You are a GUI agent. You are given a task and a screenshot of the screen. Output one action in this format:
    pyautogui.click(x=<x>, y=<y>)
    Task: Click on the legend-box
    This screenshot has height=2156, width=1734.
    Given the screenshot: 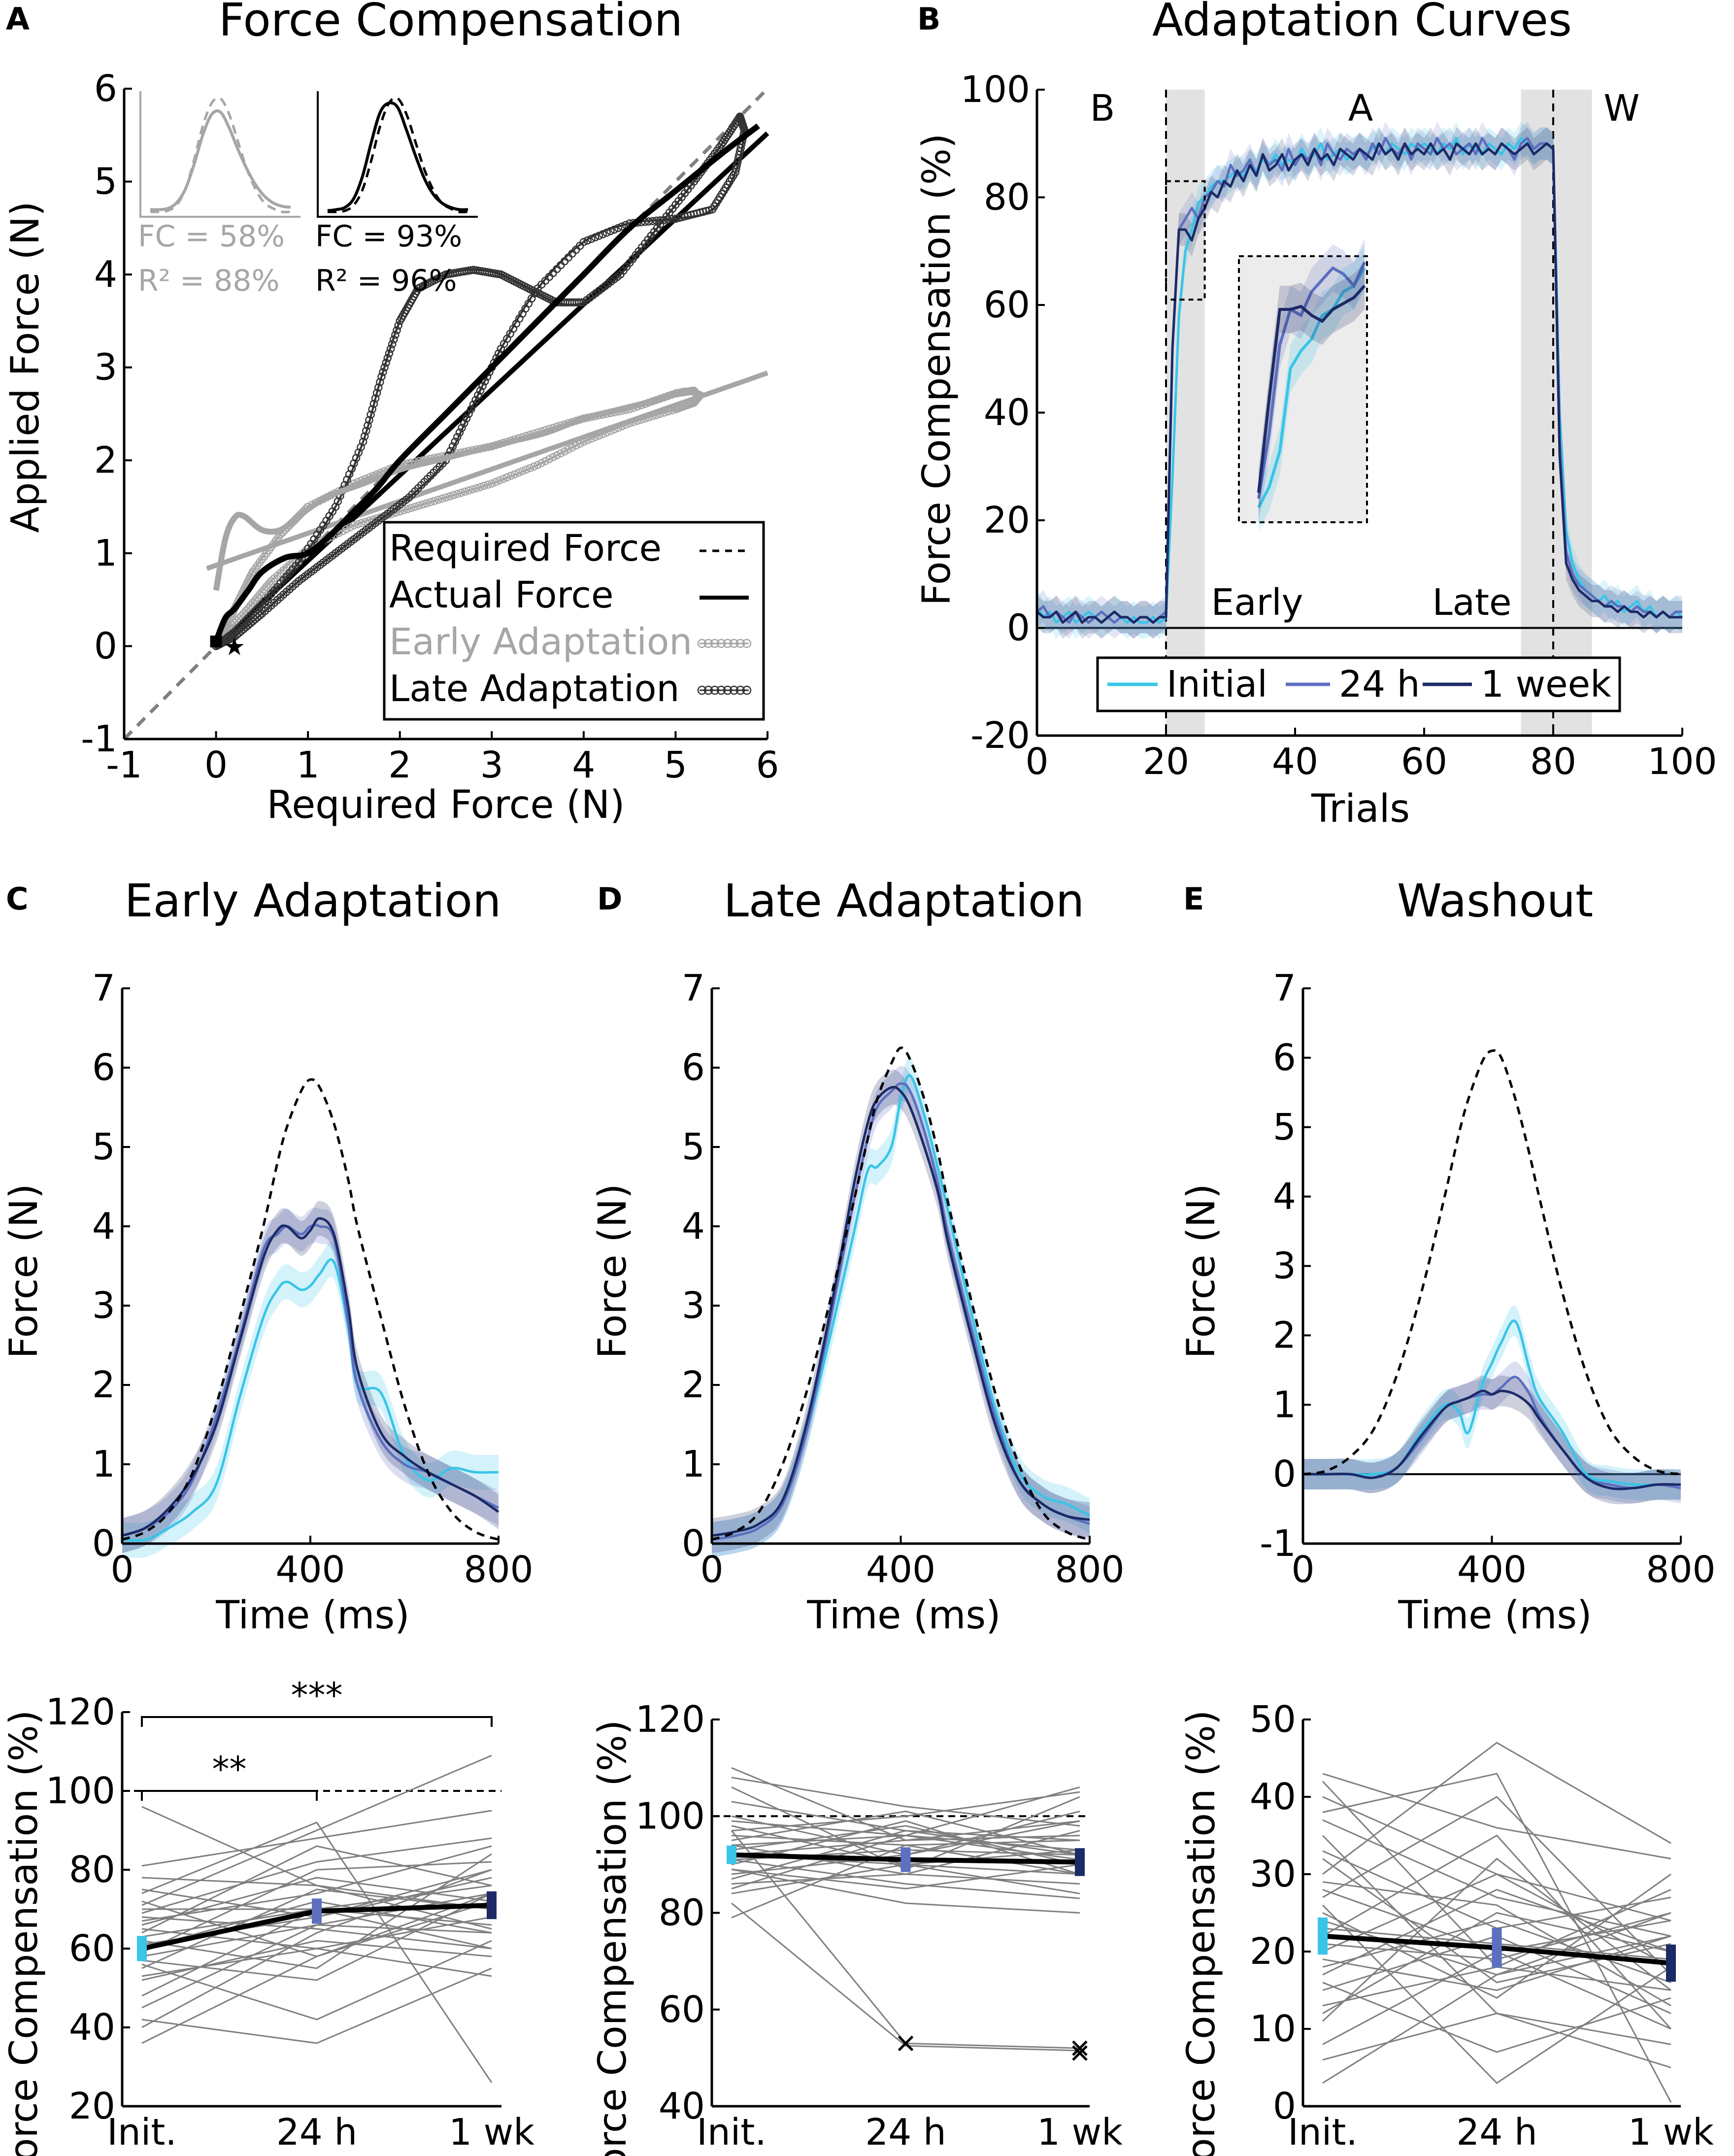 What is the action you would take?
    pyautogui.click(x=1358, y=684)
    